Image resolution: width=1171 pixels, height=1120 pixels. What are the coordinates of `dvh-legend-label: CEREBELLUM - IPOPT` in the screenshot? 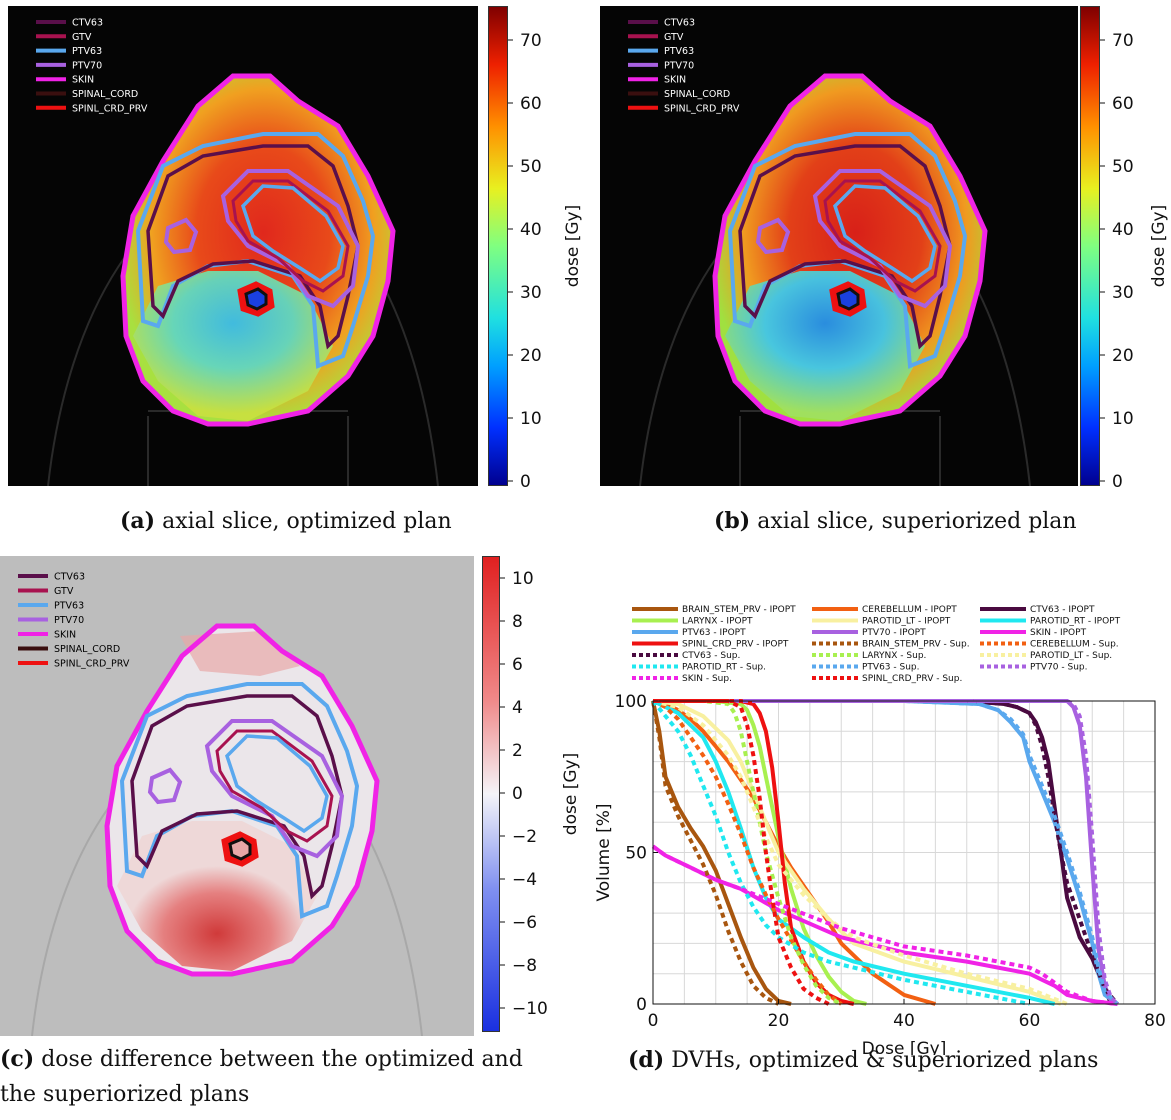 It's located at (909, 610).